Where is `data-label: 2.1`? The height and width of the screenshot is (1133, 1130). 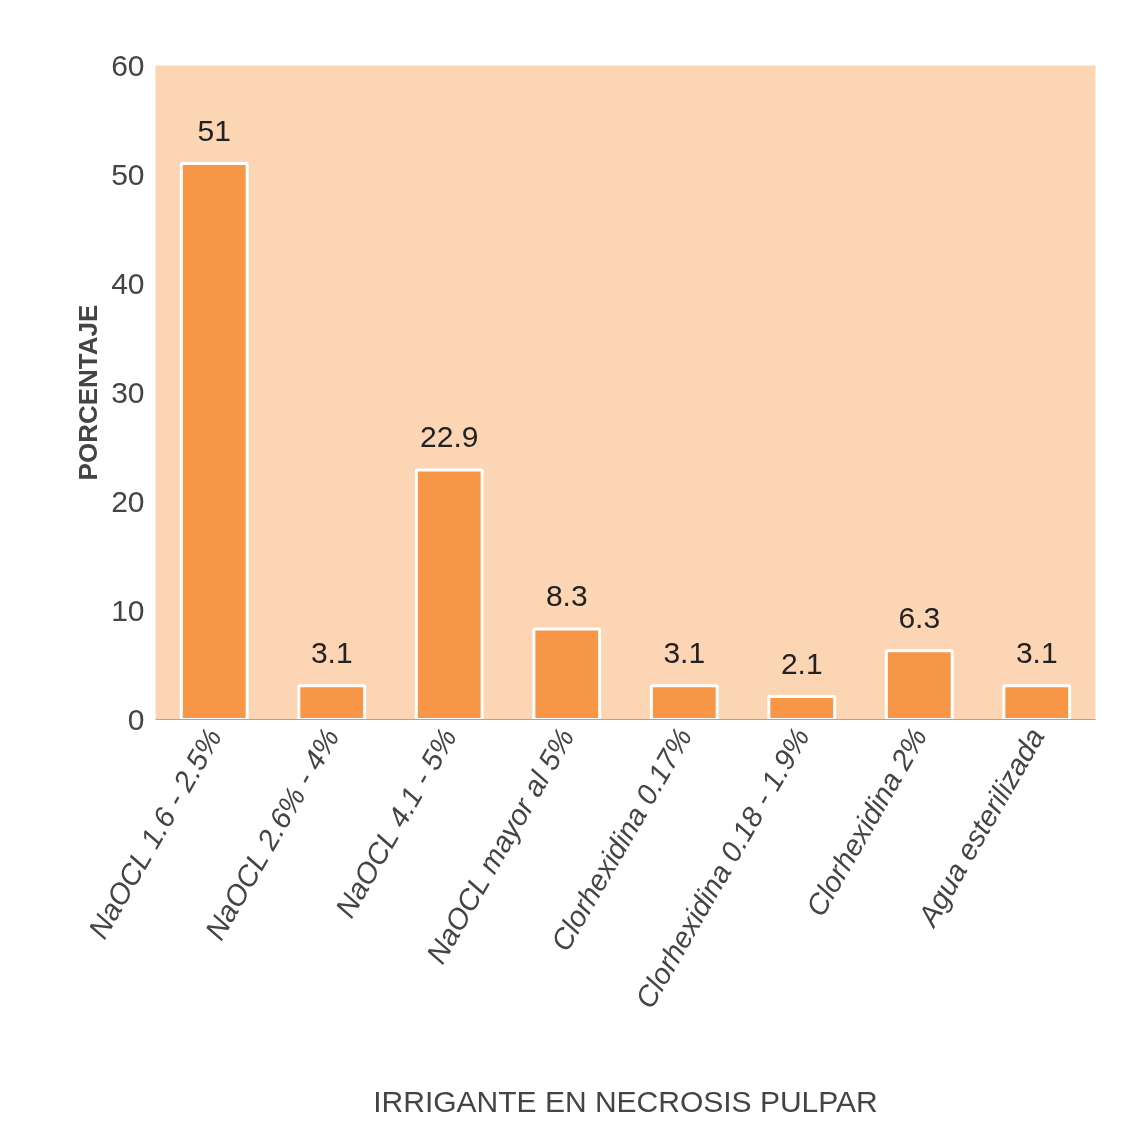 data-label: 2.1 is located at coordinates (801, 663).